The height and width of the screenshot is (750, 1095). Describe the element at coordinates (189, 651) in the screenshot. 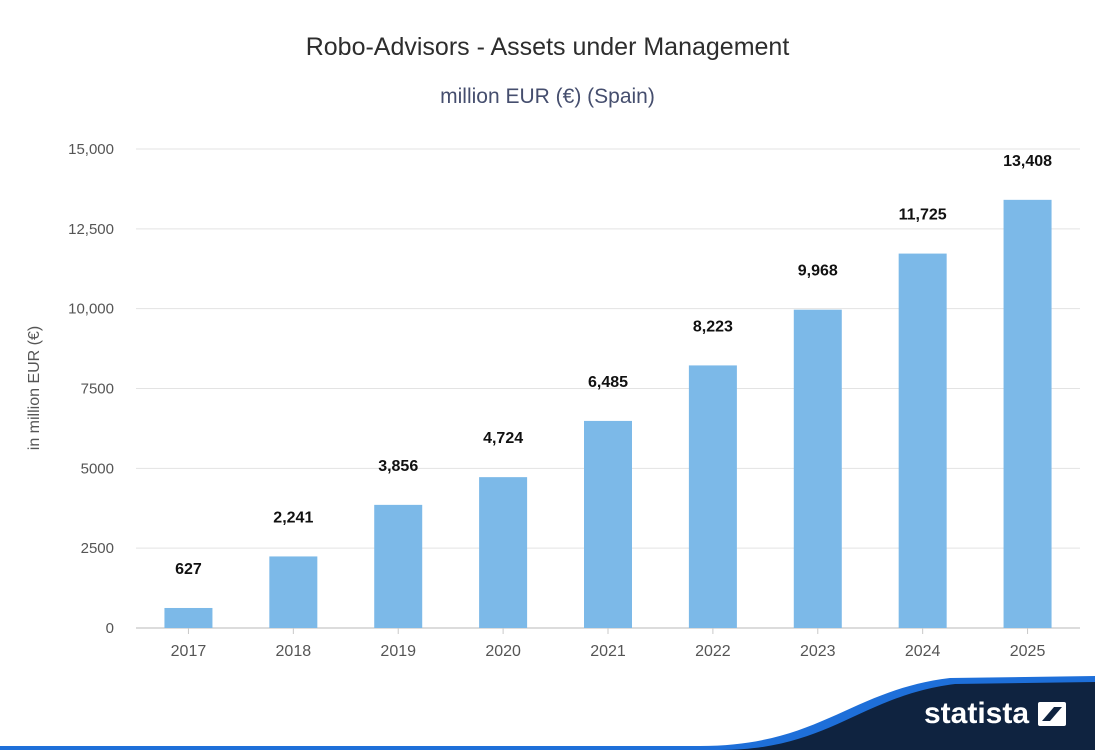

I see `x-tick-label: 2017` at that location.